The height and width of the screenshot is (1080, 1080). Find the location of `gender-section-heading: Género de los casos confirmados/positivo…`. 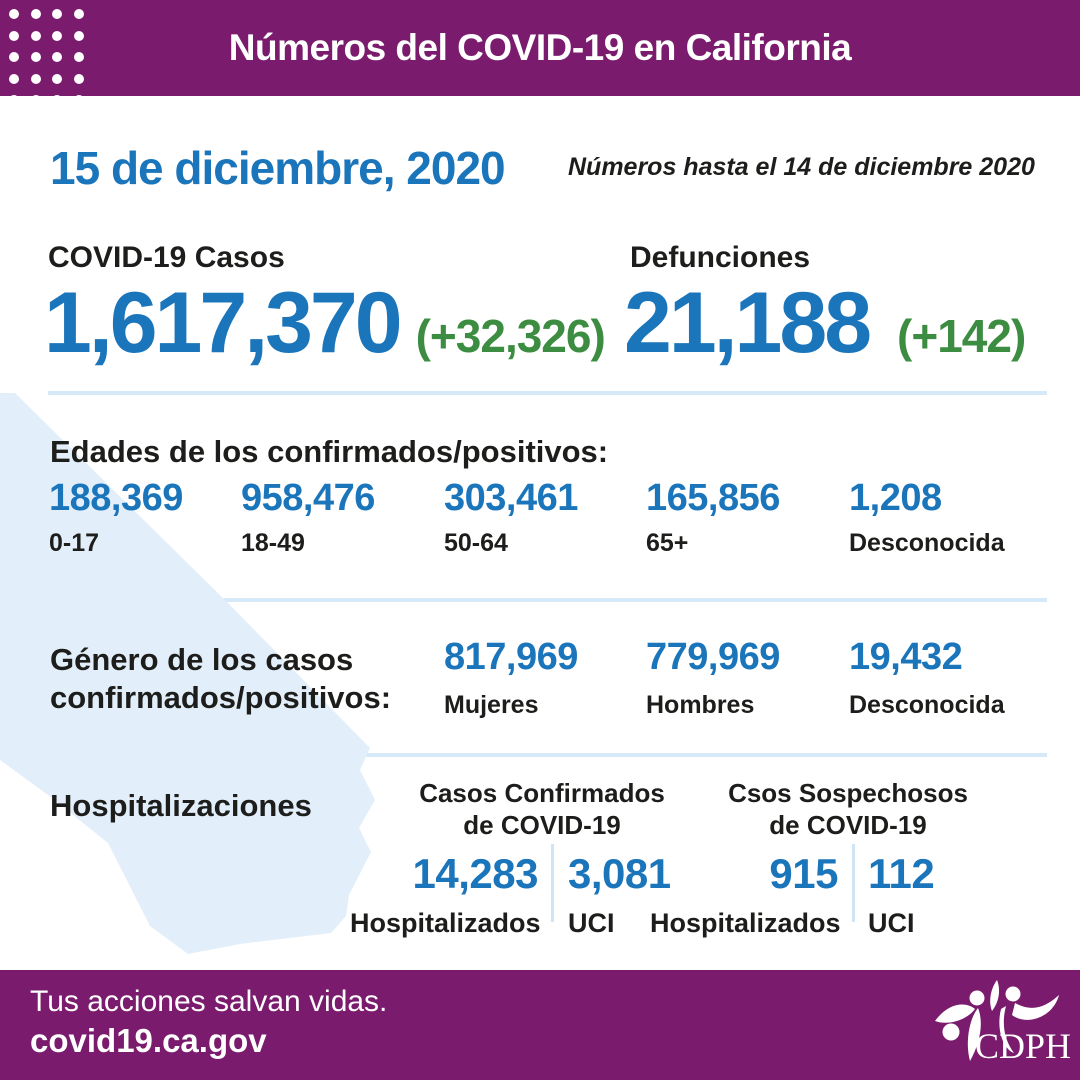

gender-section-heading: Género de los casos confirmados/positivo… is located at coordinates (220, 679).